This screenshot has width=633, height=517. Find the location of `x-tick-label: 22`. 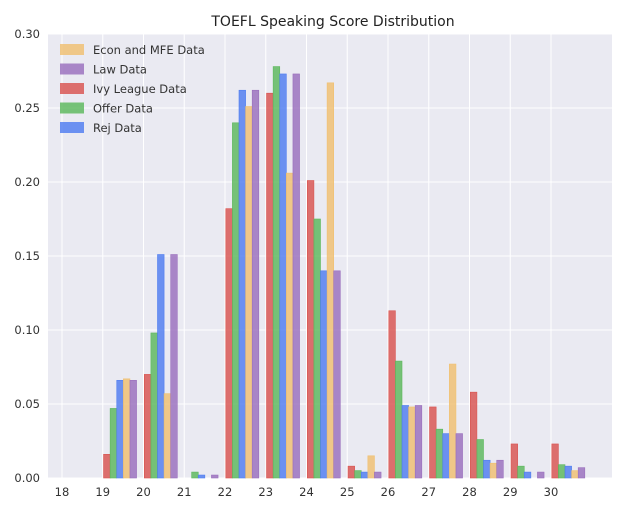

x-tick-label: 22 is located at coordinates (225, 492).